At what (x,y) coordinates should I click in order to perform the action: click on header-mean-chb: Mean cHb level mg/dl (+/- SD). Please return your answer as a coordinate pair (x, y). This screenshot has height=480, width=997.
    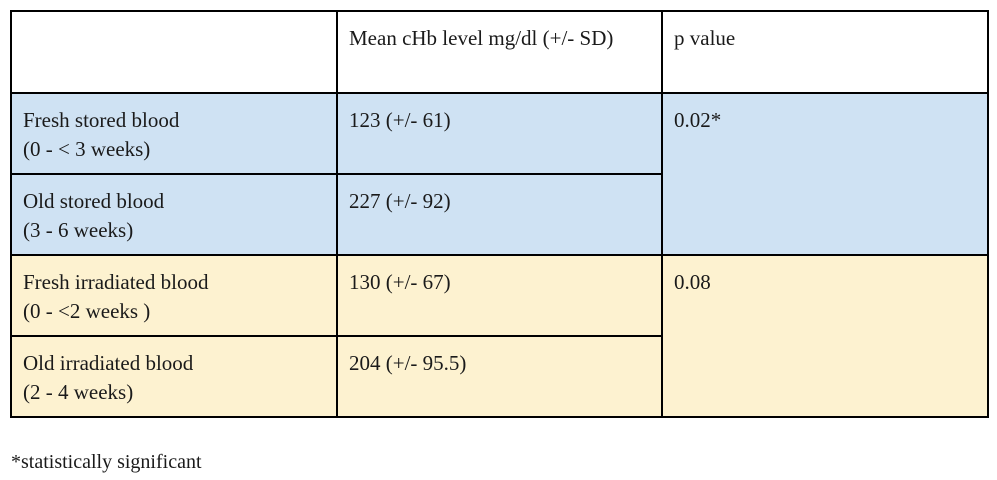
    Looking at the image, I should click on (499, 52).